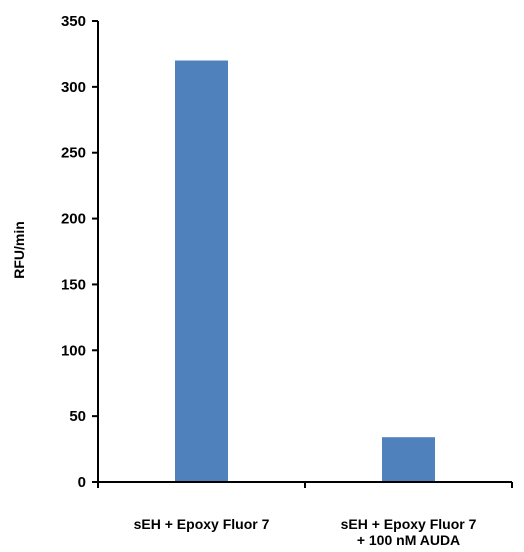 Image resolution: width=524 pixels, height=552 pixels. I want to click on y-tick-label: 0, so click(82, 482).